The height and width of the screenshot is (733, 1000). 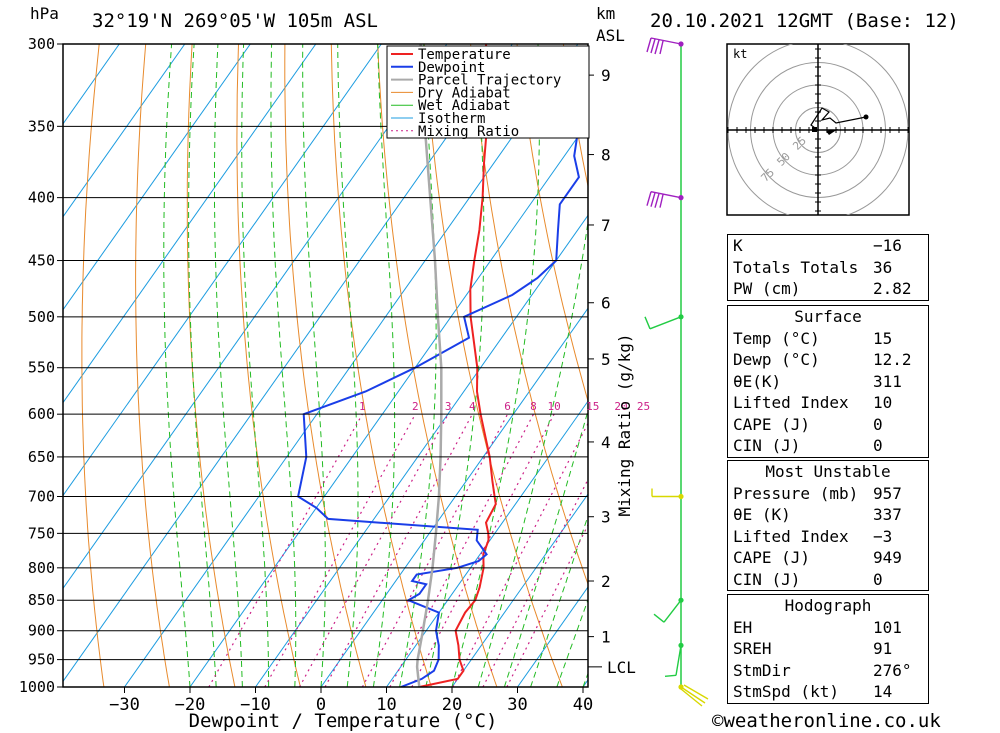 I want to click on x-tick-label: 40, so click(x=583, y=705).